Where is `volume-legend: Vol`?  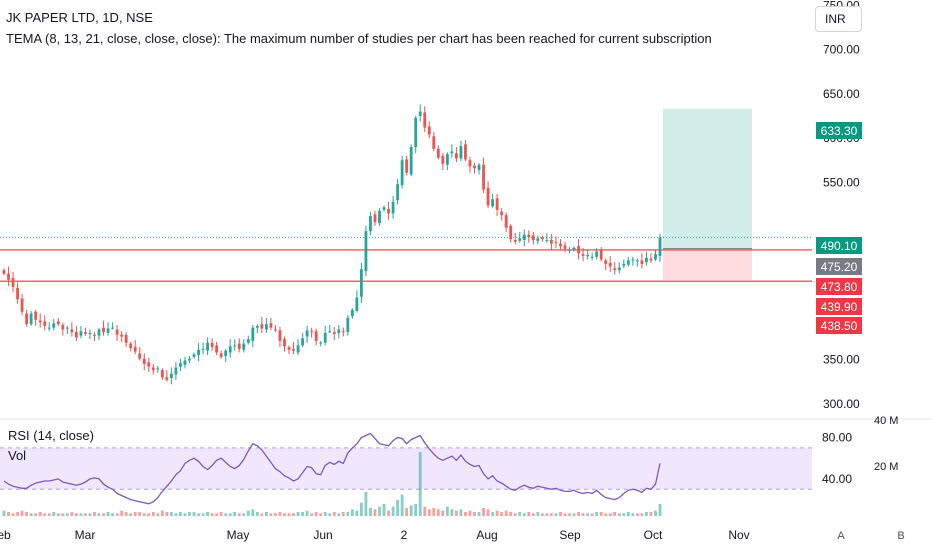 volume-legend: Vol is located at coordinates (17, 455).